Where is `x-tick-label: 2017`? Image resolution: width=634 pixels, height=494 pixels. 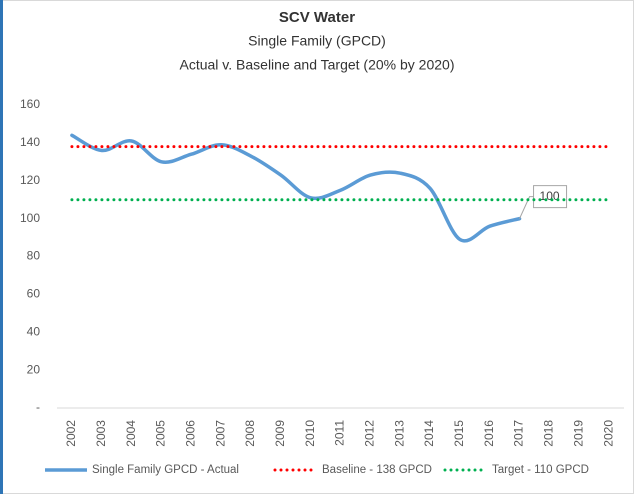
x-tick-label: 2017 is located at coordinates (519, 433).